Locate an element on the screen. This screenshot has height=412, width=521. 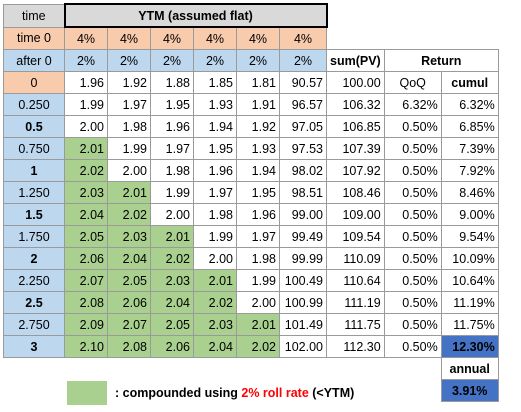
pv-cell: 99.49 is located at coordinates (303, 236).